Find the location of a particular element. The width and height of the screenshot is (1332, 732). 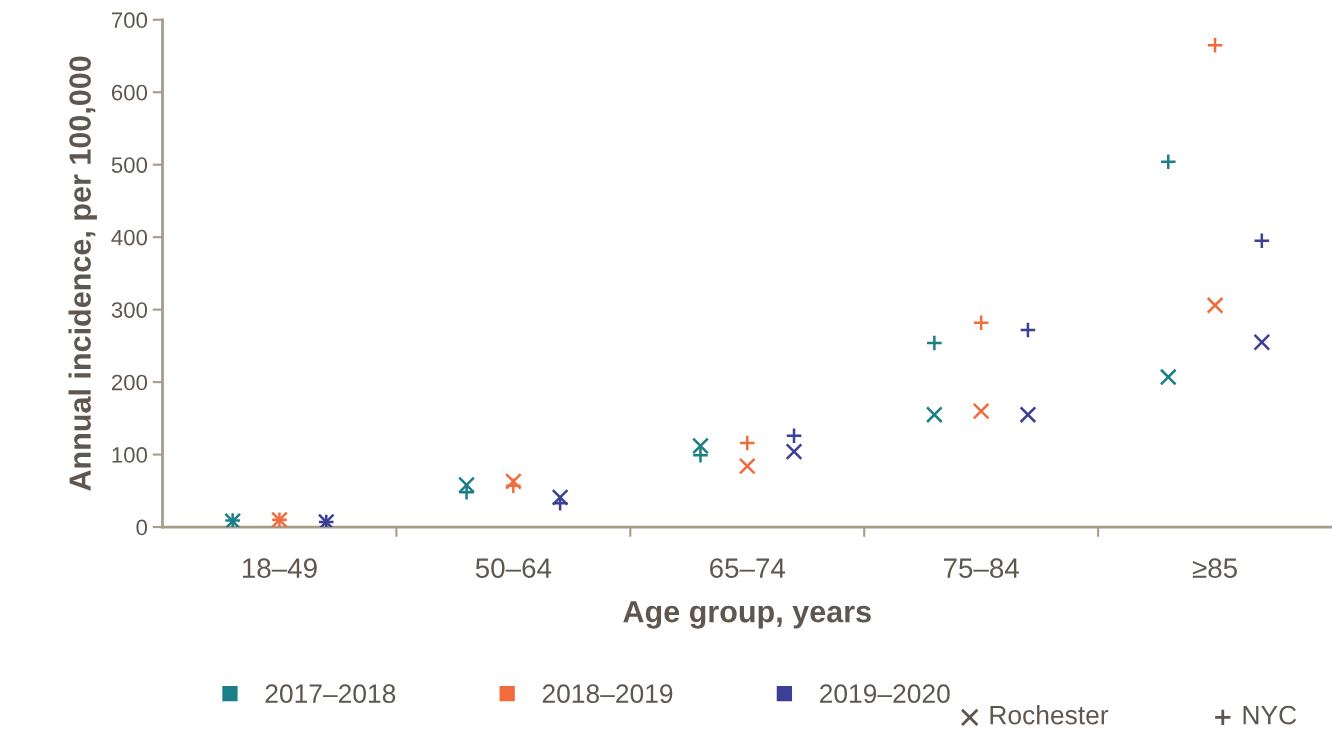

legend-label: 2018–2019 is located at coordinates (607, 694).